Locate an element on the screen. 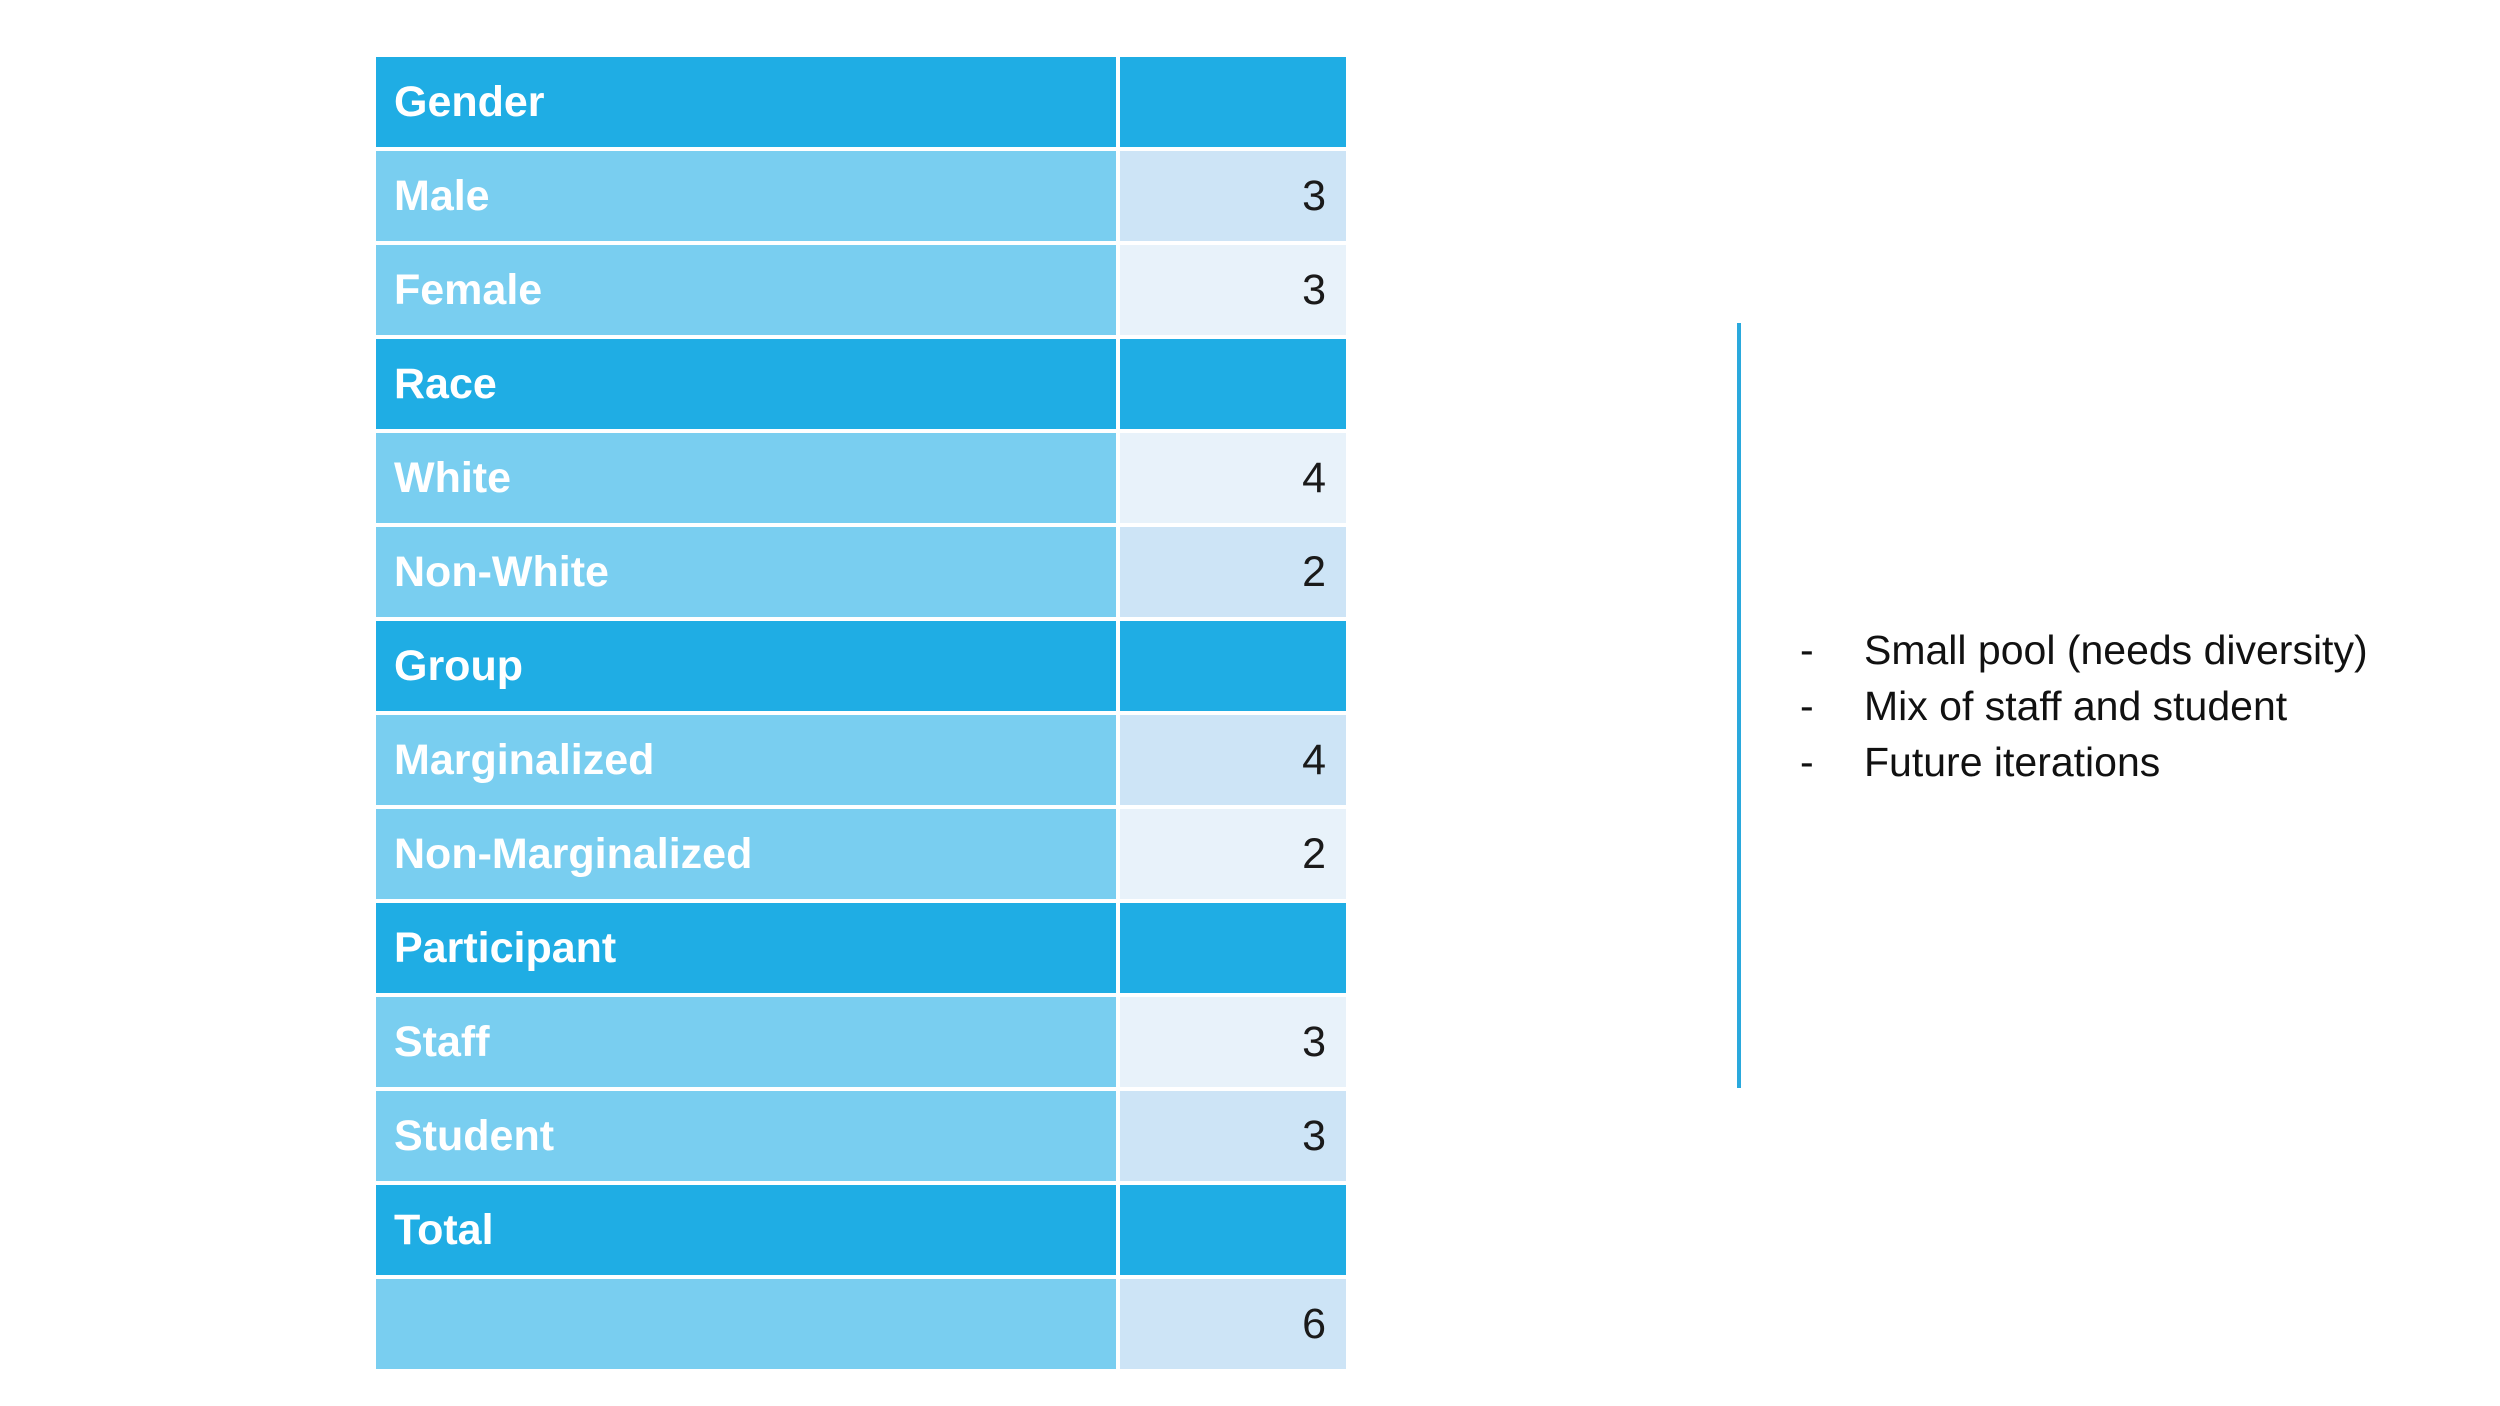 The width and height of the screenshot is (2500, 1406). table-row: Marginalized 4 is located at coordinates (861, 762).